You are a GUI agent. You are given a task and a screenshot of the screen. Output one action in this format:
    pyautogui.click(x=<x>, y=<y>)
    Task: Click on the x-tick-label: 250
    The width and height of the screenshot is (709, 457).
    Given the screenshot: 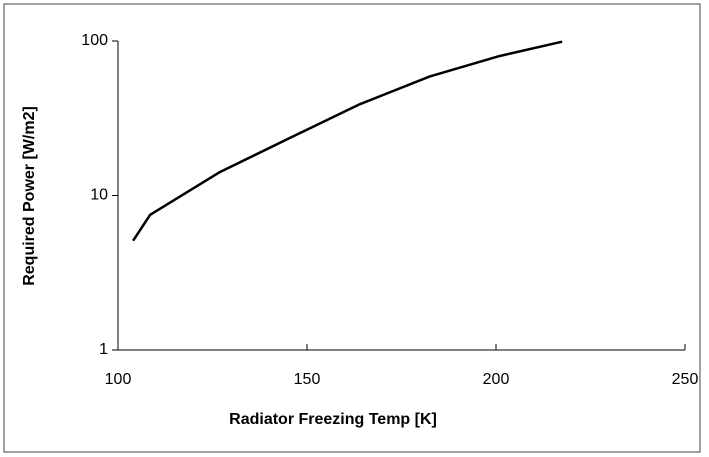 What is the action you would take?
    pyautogui.click(x=685, y=379)
    